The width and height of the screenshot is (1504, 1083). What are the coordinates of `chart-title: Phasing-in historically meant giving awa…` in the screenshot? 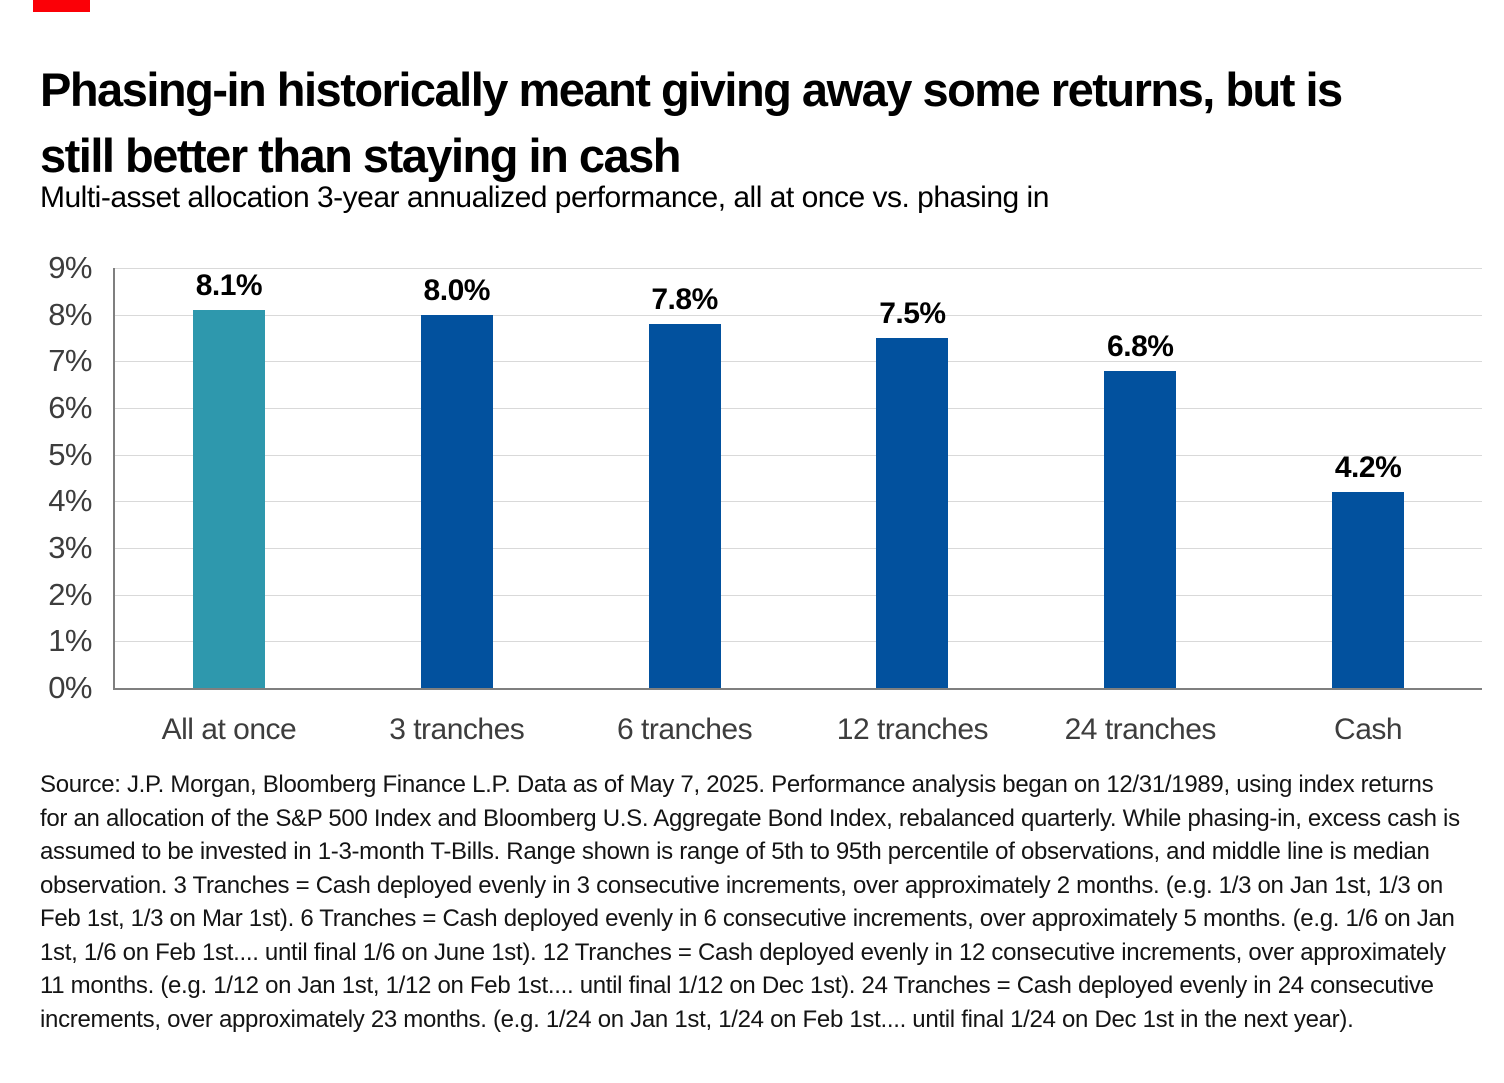 It's located at (691, 123).